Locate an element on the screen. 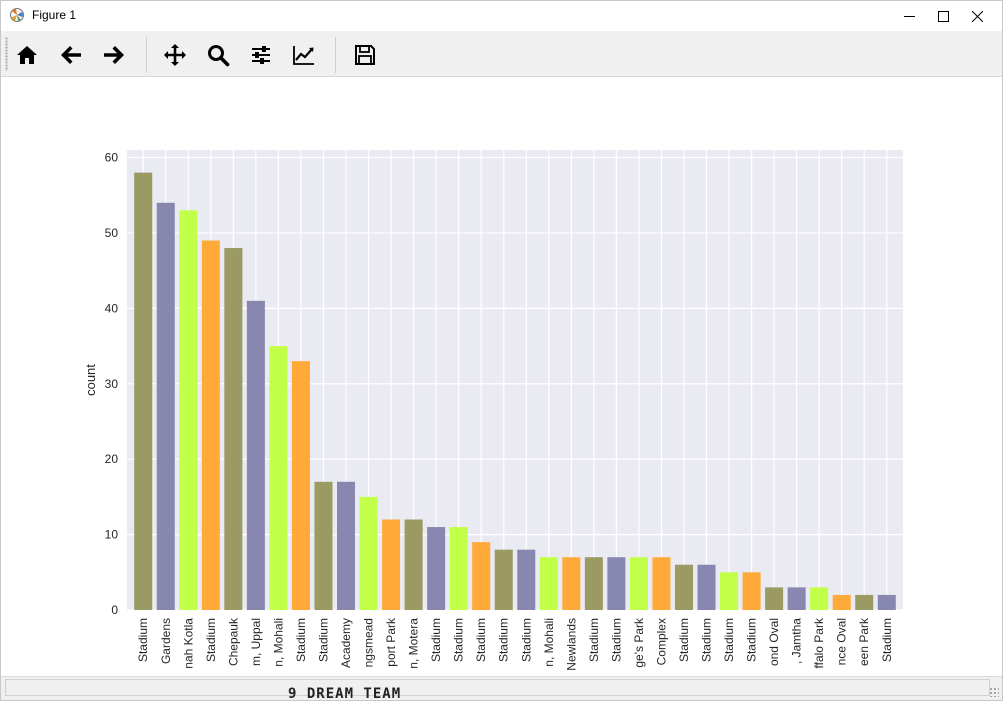  y-tick-label: 10 is located at coordinates (112, 535).